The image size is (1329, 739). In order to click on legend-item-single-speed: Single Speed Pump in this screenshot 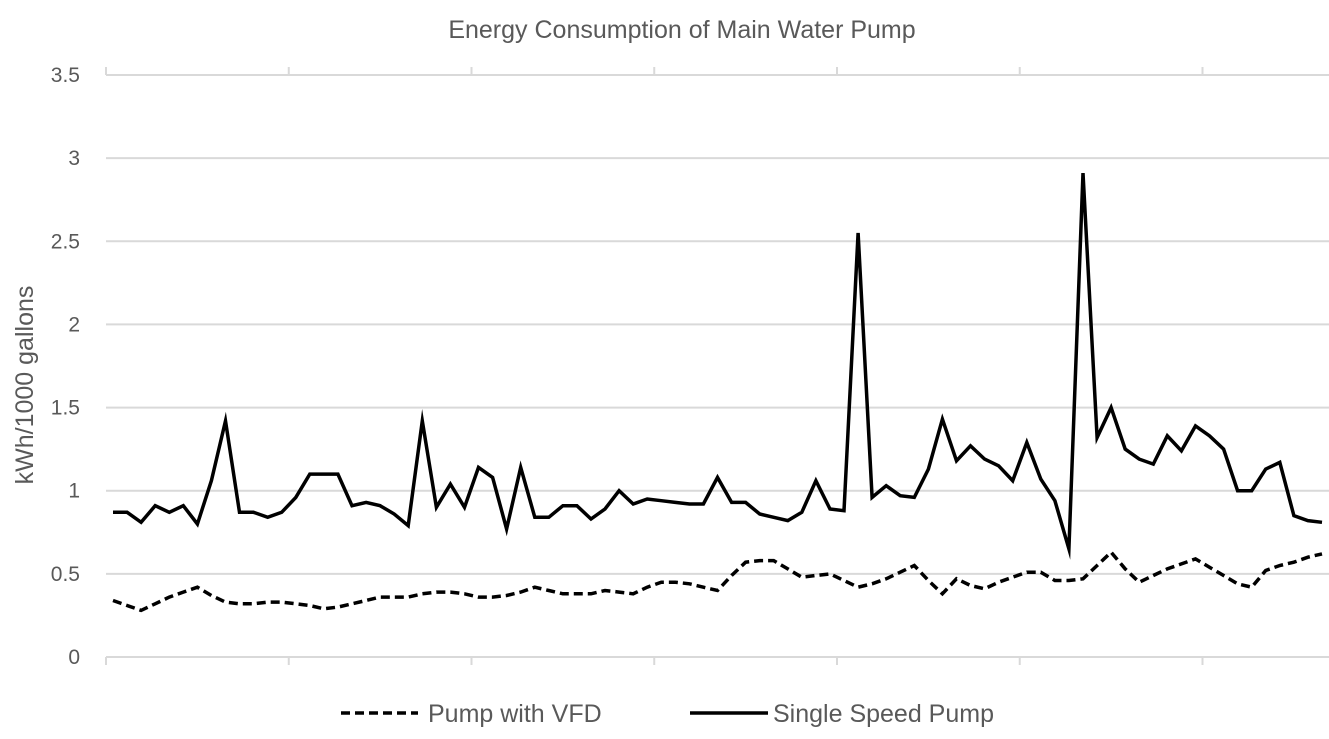, I will do `click(842, 714)`.